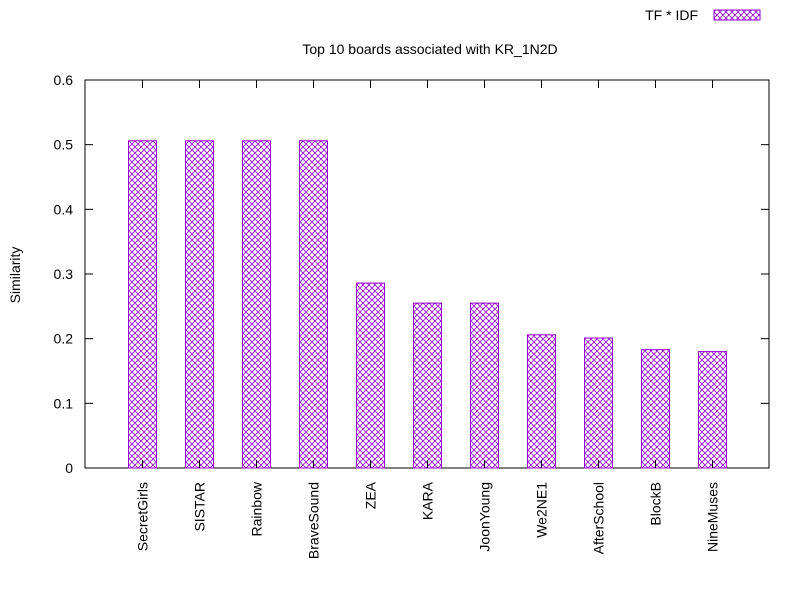  Describe the element at coordinates (69, 468) in the screenshot. I see `y-tick-label: 0` at that location.